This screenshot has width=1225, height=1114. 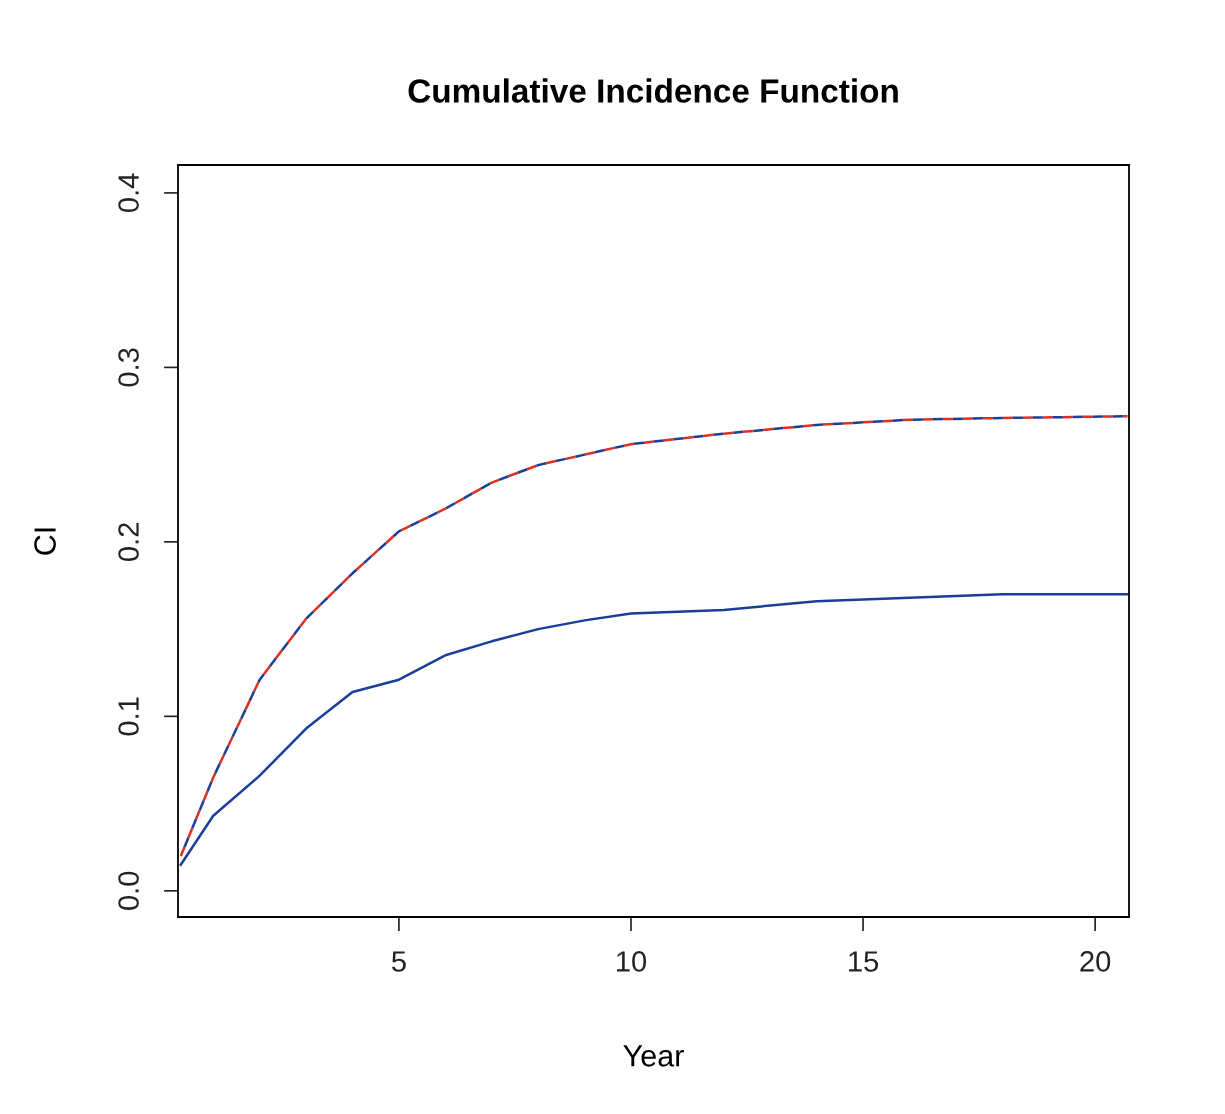 What do you see at coordinates (128, 367) in the screenshot?
I see `y-tick-label: 0.3` at bounding box center [128, 367].